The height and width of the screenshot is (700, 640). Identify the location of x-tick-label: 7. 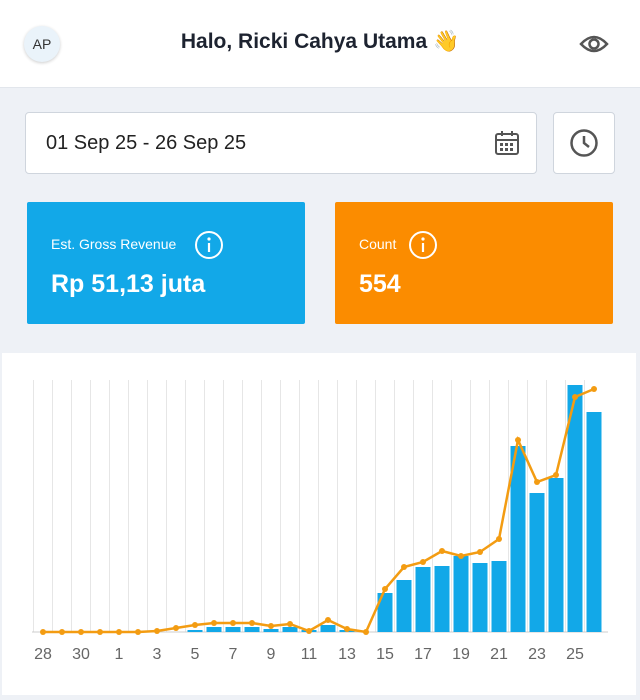
(233, 654).